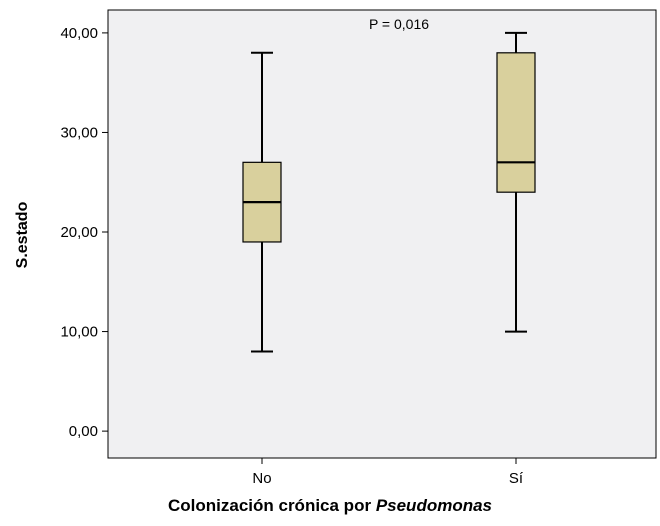 This screenshot has height=526, width=660. What do you see at coordinates (79, 33) in the screenshot?
I see `y-tick-label-4: 40,00` at bounding box center [79, 33].